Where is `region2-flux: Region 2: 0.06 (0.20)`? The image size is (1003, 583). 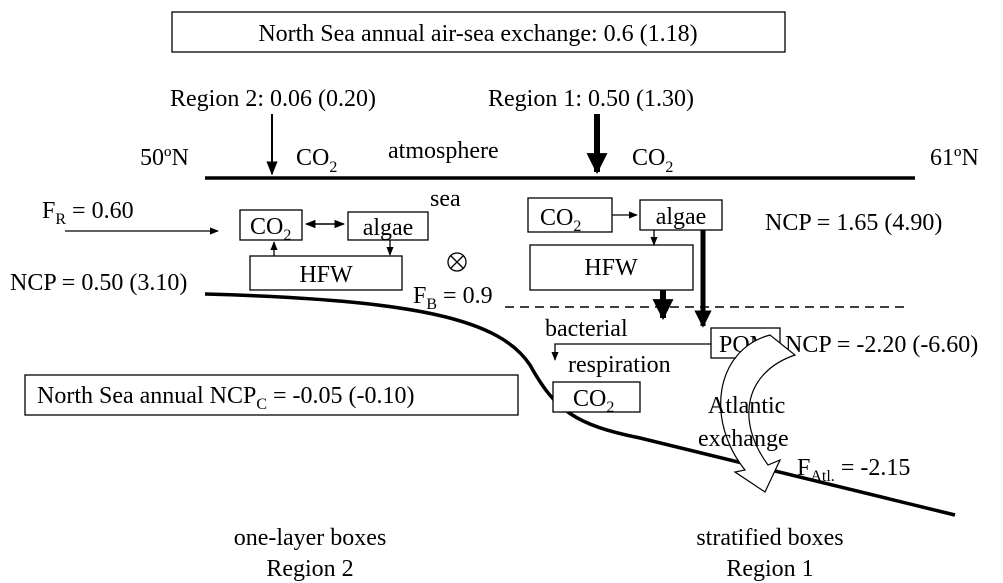
region2-flux: Region 2: 0.06 (0.20) is located at coordinates (273, 99).